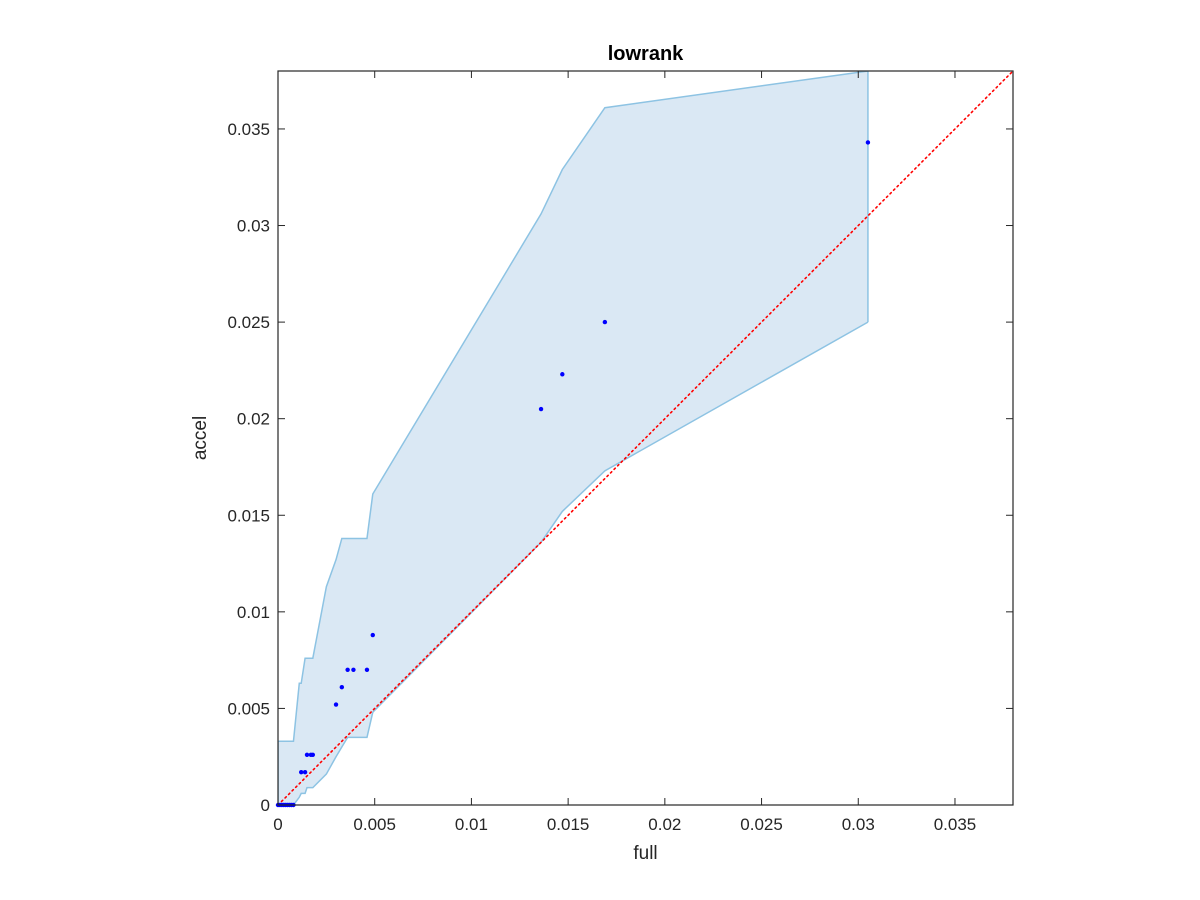 This screenshot has width=1200, height=900. Describe the element at coordinates (248, 129) in the screenshot. I see `y-tick-label: 0.035` at that location.